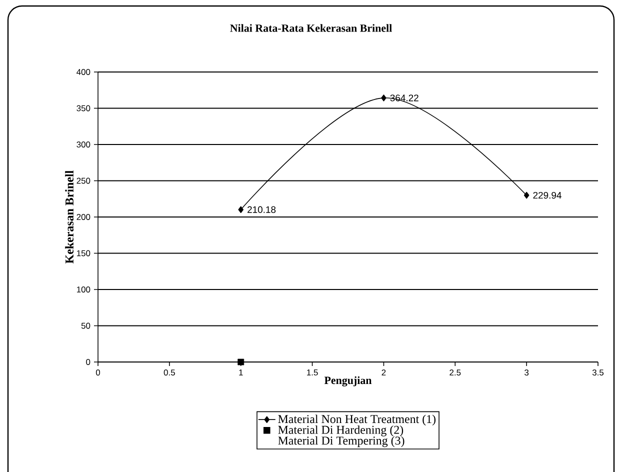 This screenshot has width=622, height=472. Describe the element at coordinates (312, 373) in the screenshot. I see `x-tick-label: 1.5` at that location.